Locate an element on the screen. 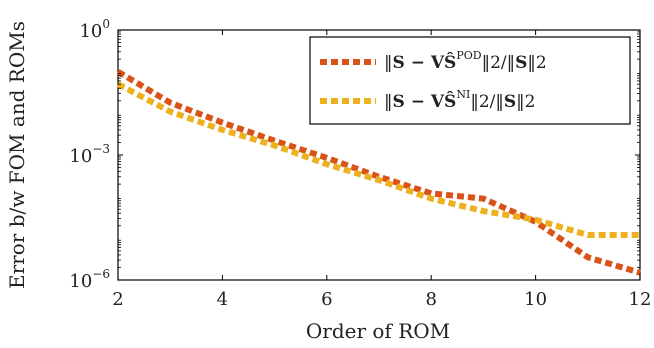 Image resolution: width=654 pixels, height=348 pixels. y-tick-exponent: −6 is located at coordinates (101, 274).